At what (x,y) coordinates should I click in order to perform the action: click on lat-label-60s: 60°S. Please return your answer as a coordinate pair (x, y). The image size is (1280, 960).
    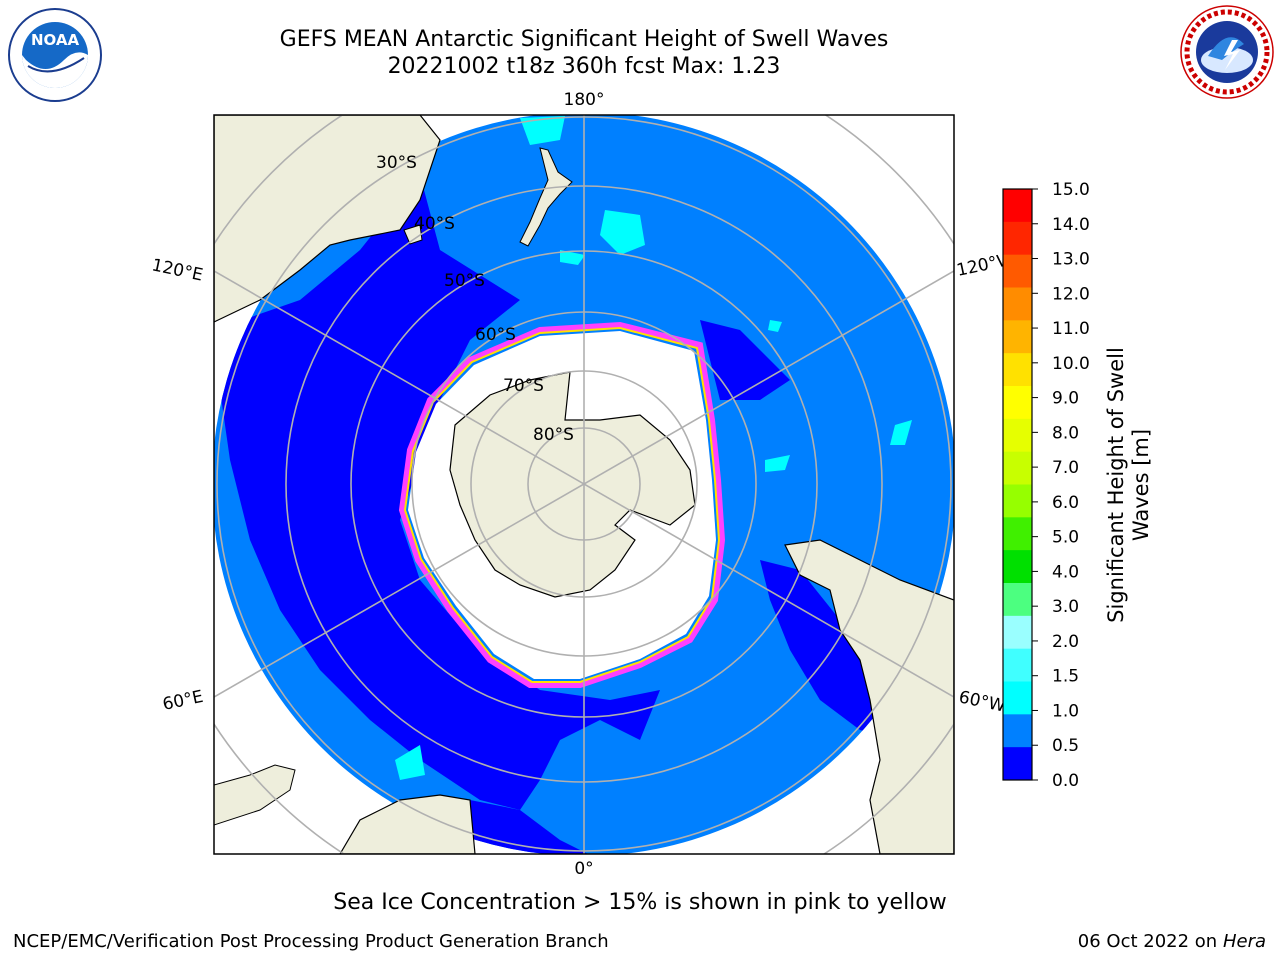
    Looking at the image, I should click on (495, 335).